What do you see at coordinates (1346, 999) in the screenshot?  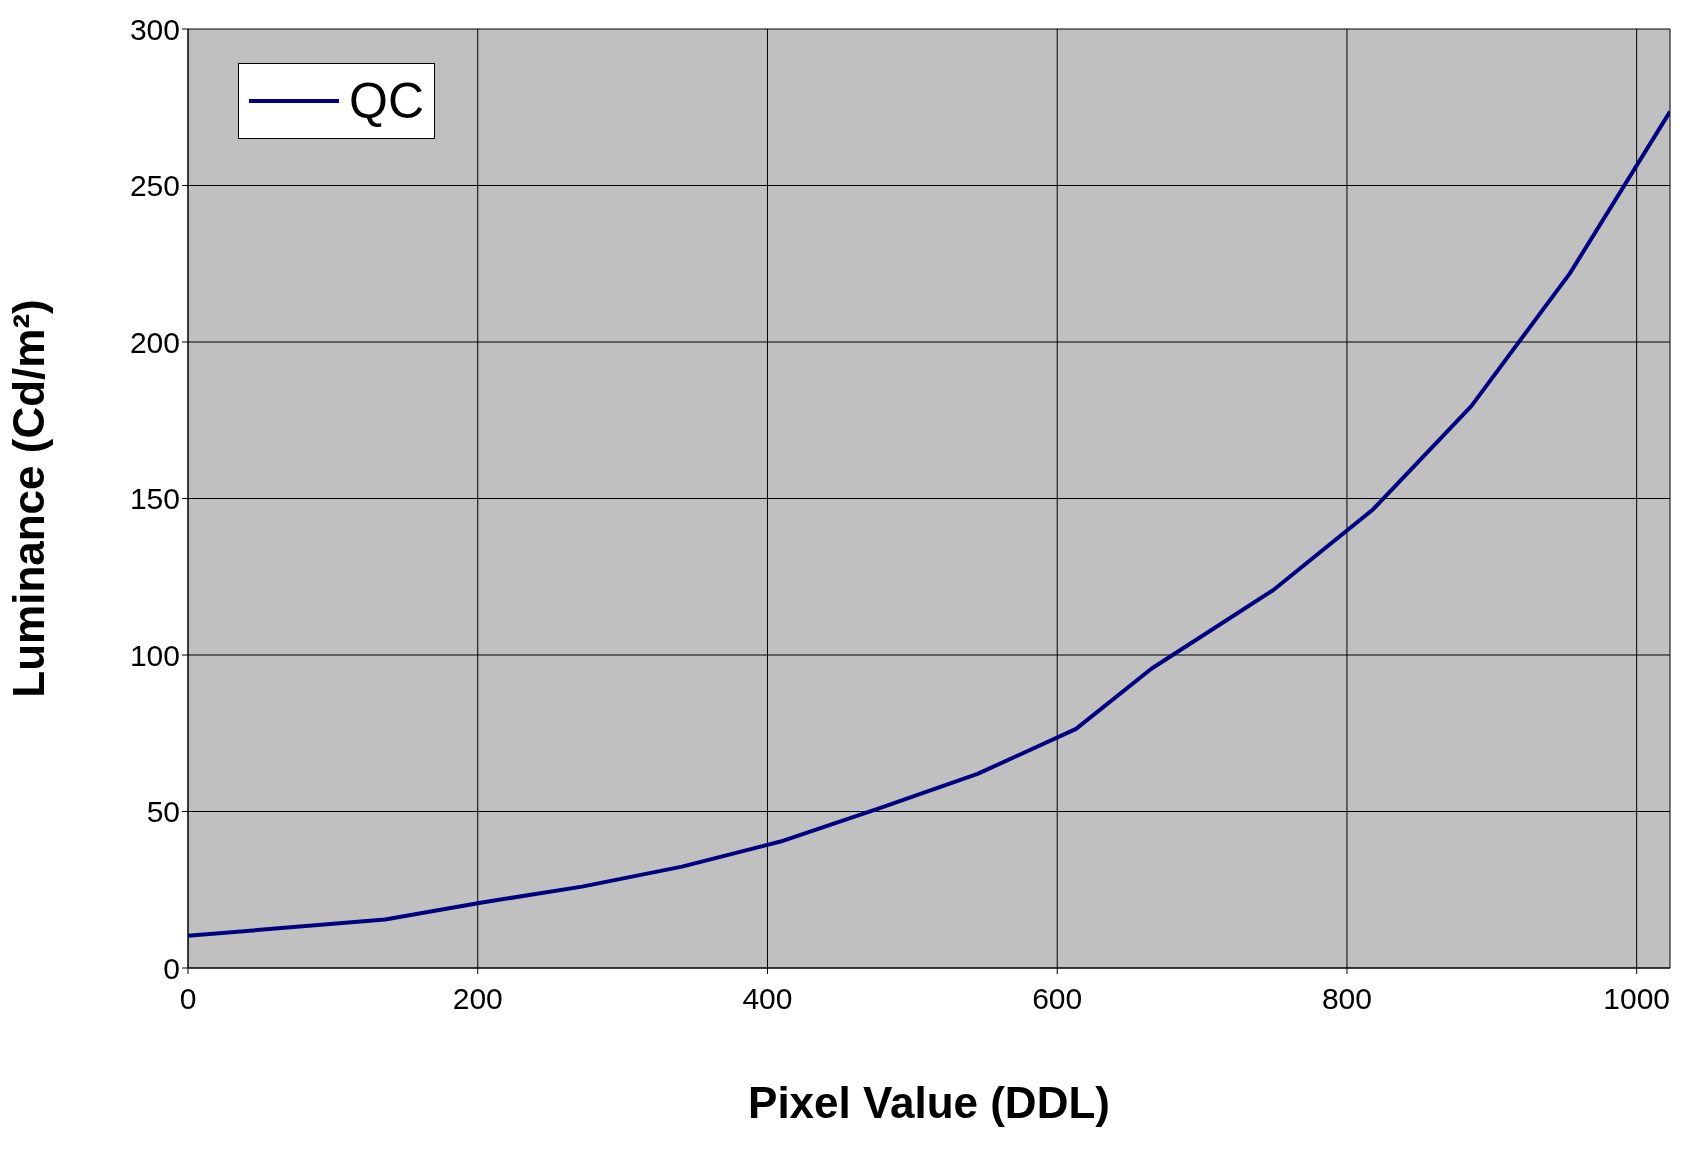 I see `x-tick-label: 800` at bounding box center [1346, 999].